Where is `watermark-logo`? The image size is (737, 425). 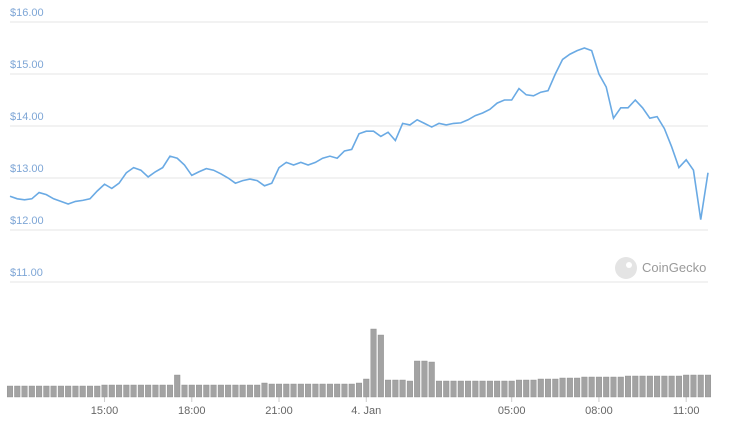 watermark-logo is located at coordinates (626, 268).